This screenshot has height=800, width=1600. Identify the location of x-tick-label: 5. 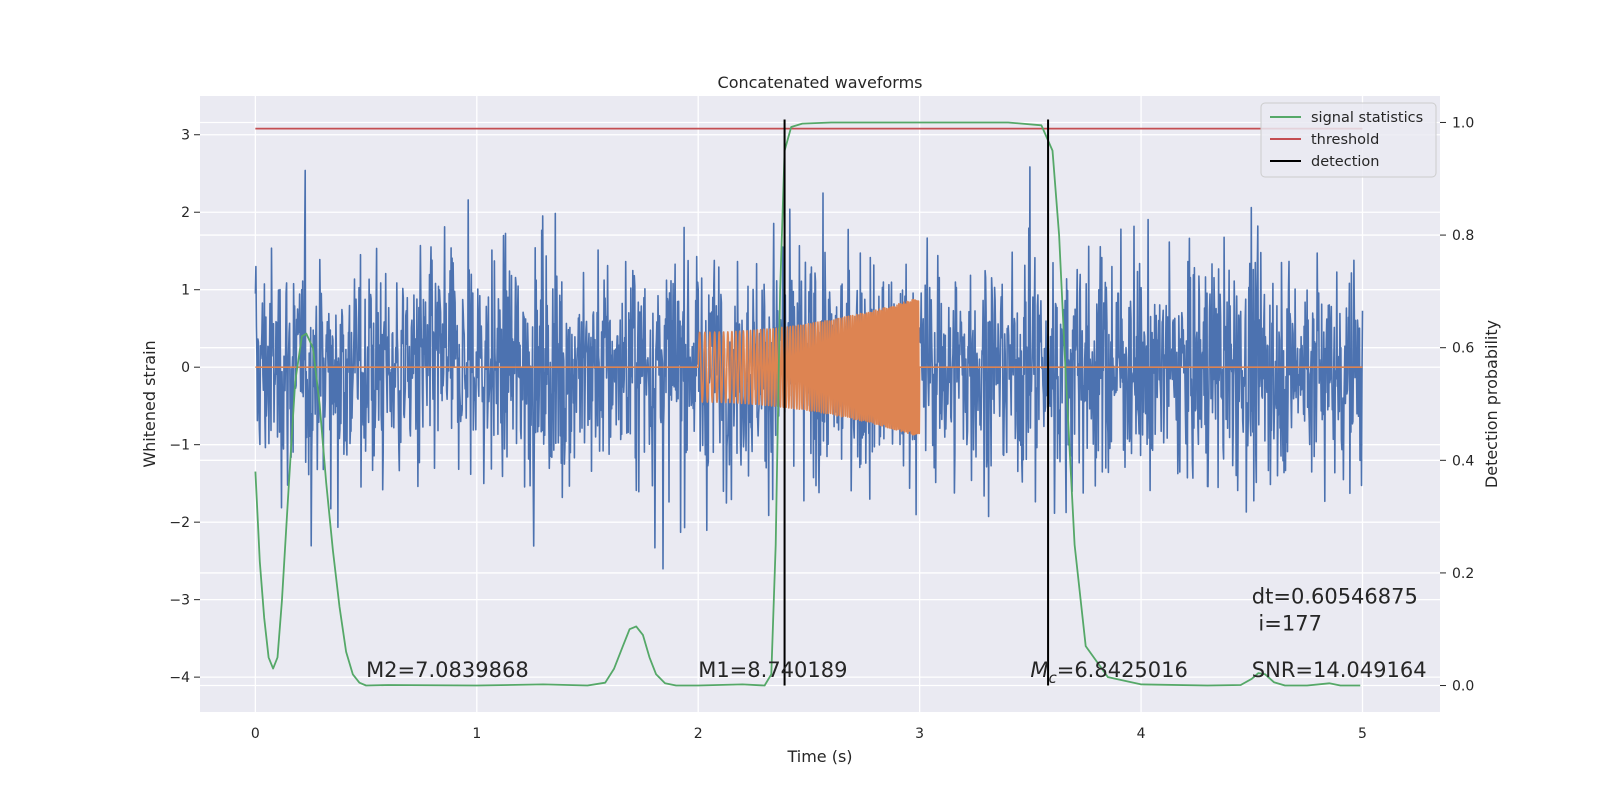
(1362, 734).